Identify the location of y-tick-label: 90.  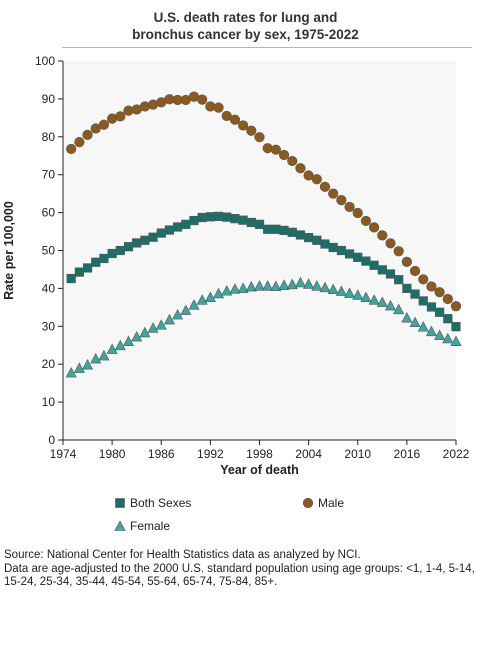
(49, 99).